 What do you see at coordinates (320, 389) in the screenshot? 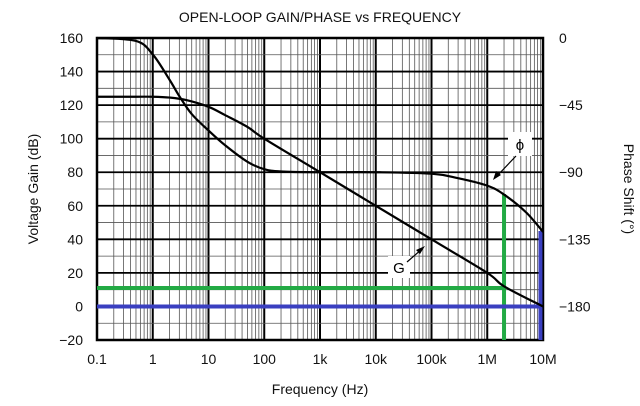
I see `x-axis-label: Frequency (Hz)` at bounding box center [320, 389].